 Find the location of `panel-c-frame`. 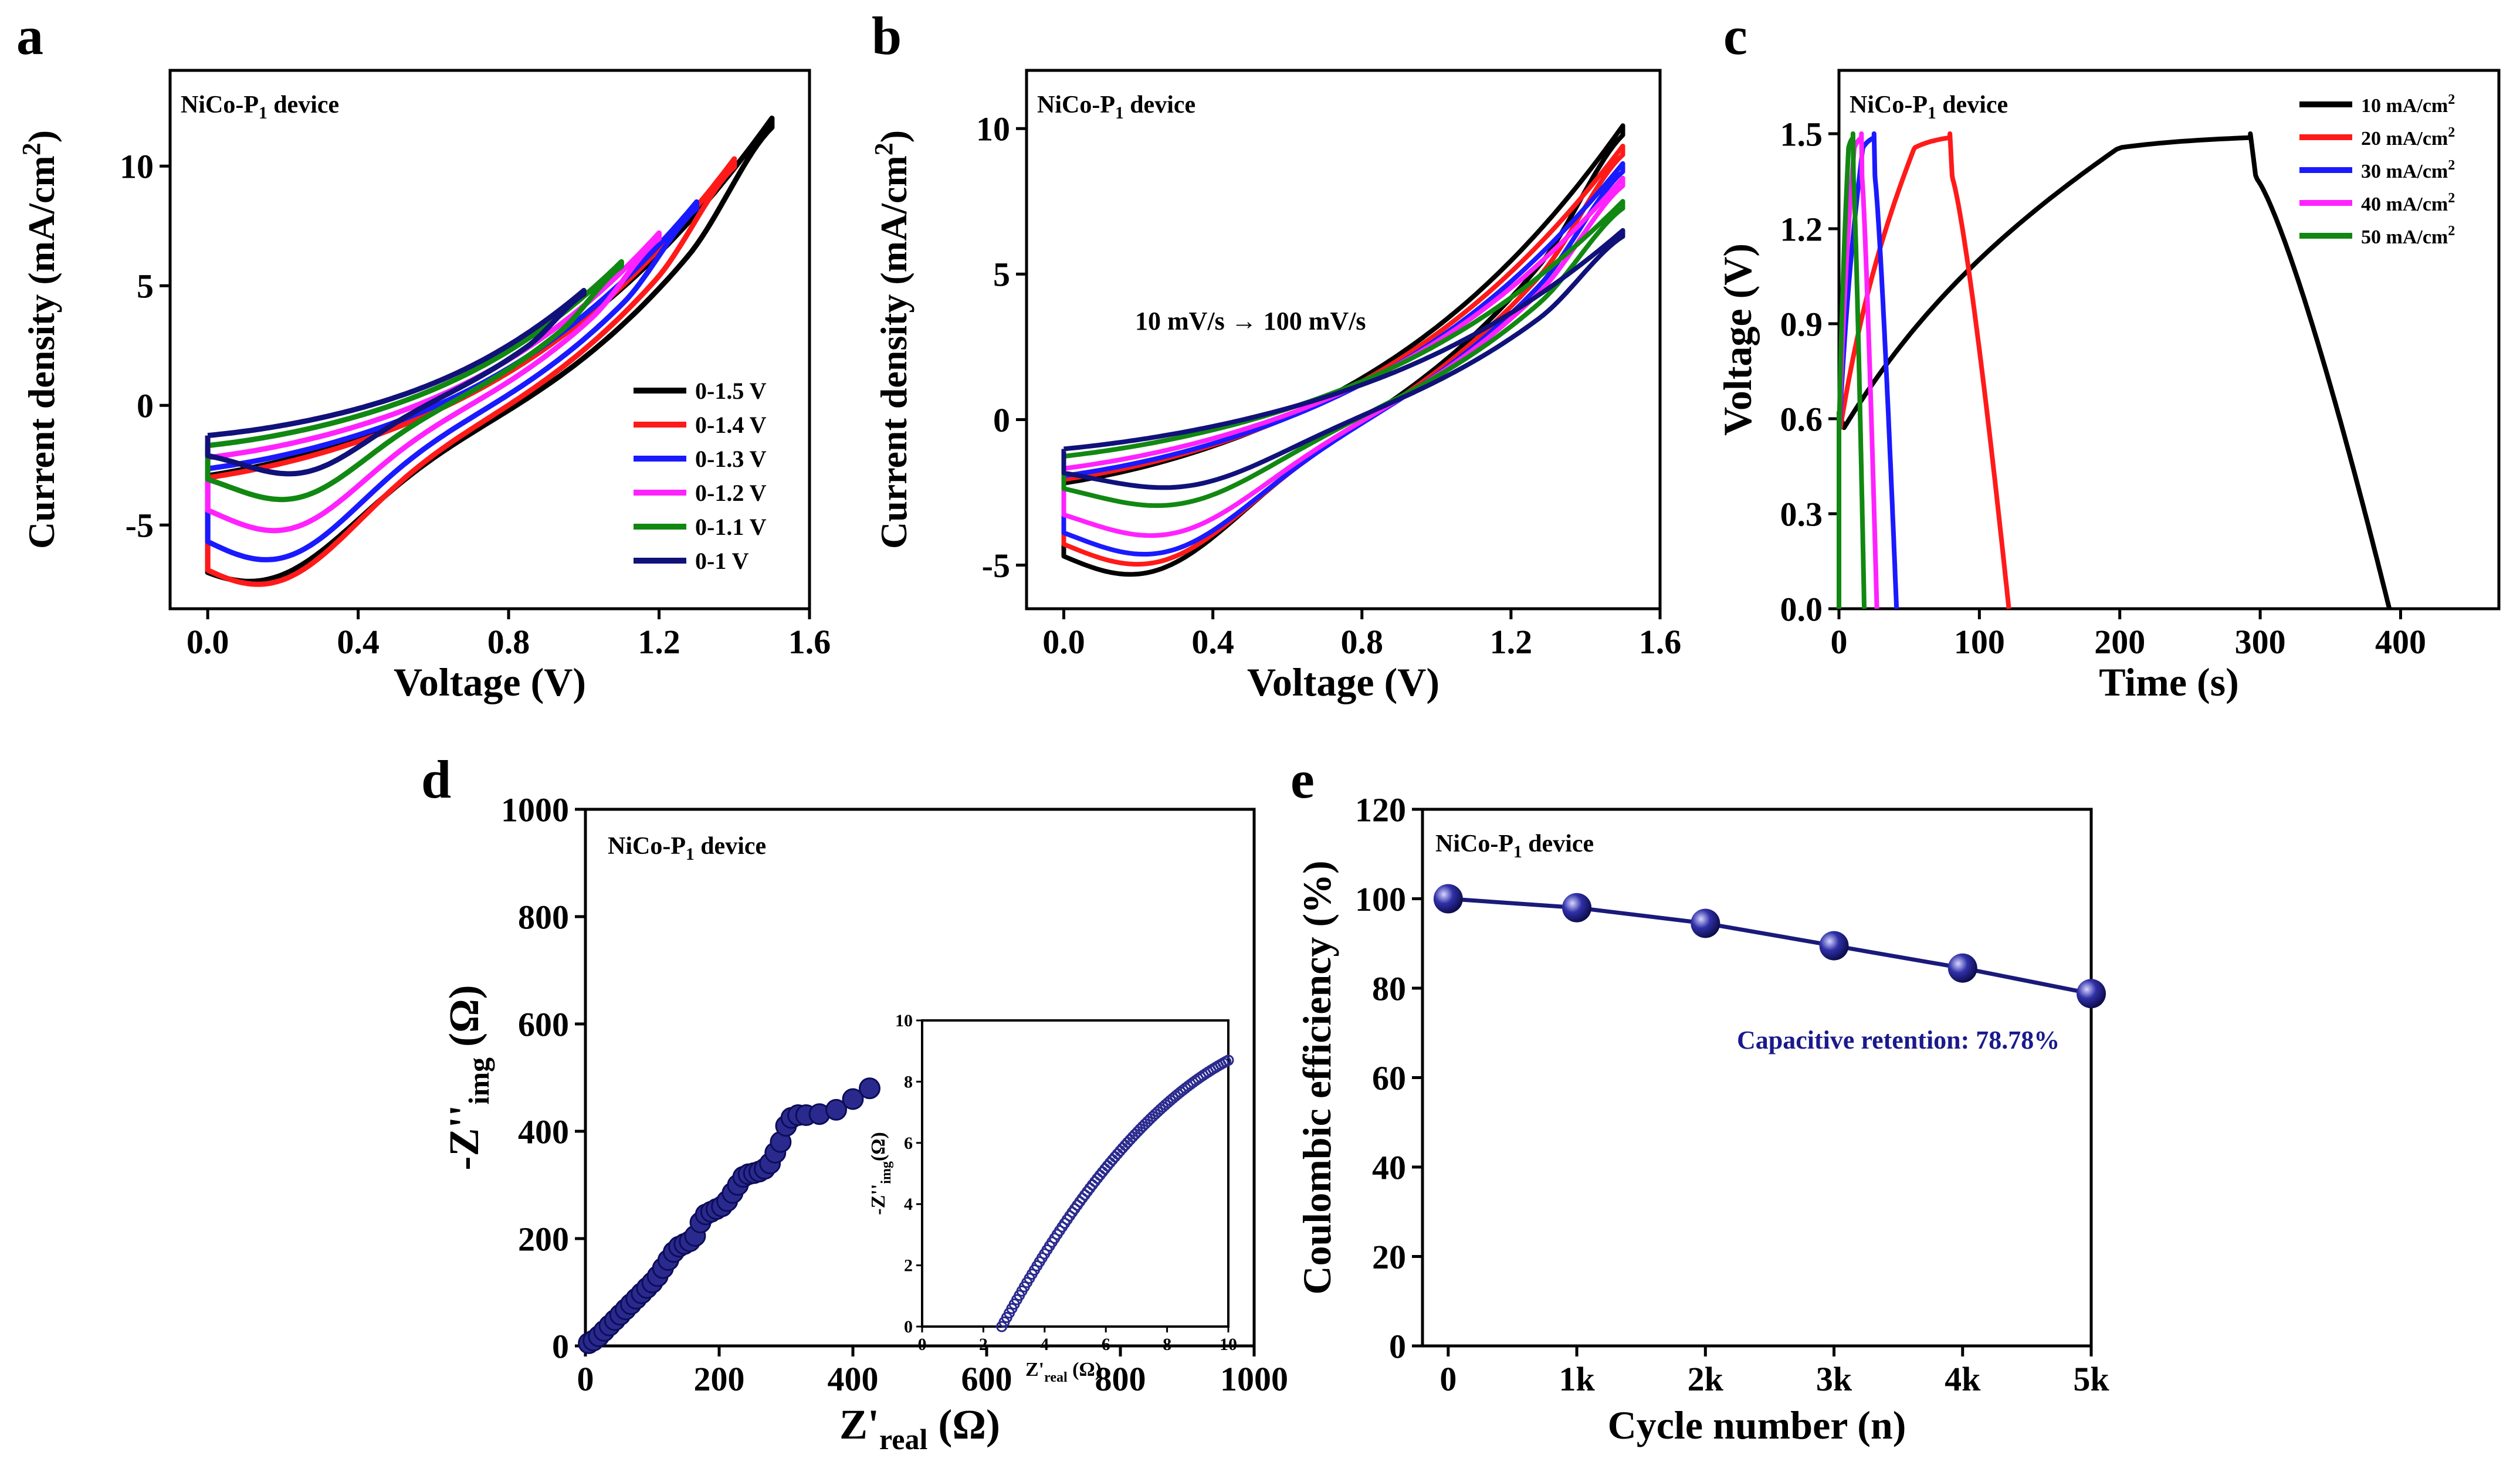

panel-c-frame is located at coordinates (2169, 339).